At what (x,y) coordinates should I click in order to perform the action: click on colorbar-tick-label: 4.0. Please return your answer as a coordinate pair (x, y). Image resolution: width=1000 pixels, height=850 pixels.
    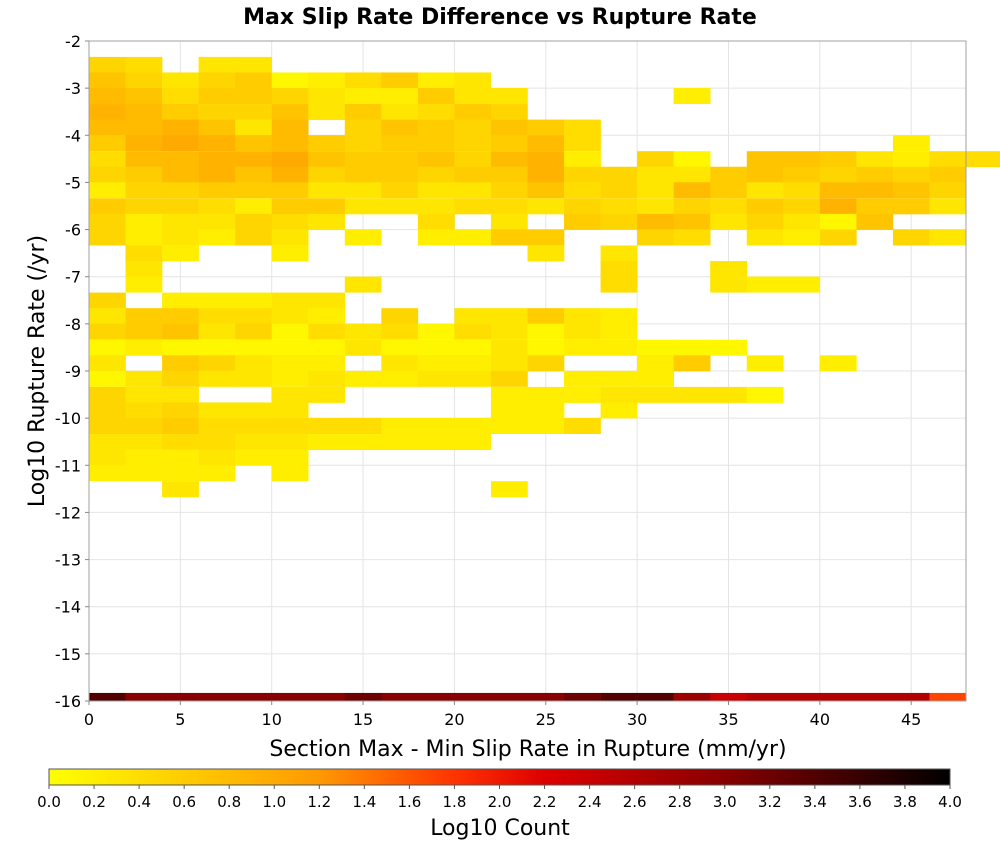
    Looking at the image, I should click on (950, 802).